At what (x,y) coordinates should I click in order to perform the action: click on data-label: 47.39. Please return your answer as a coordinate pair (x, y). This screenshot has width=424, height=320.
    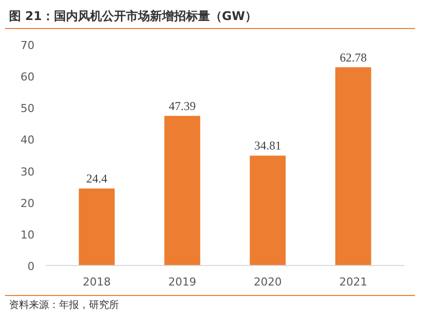
    Looking at the image, I should click on (182, 105).